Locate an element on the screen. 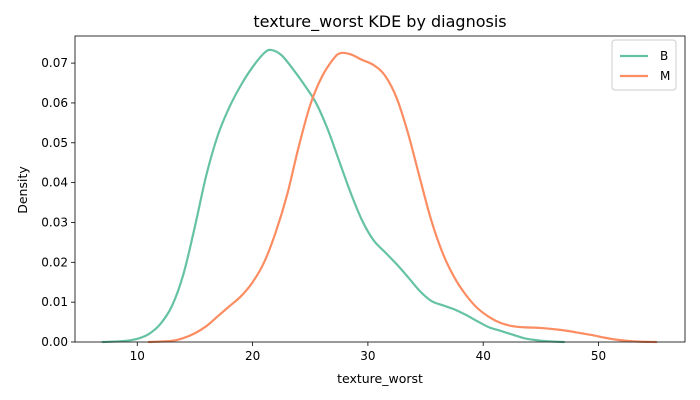  y-axis-label: Density is located at coordinates (22, 190).